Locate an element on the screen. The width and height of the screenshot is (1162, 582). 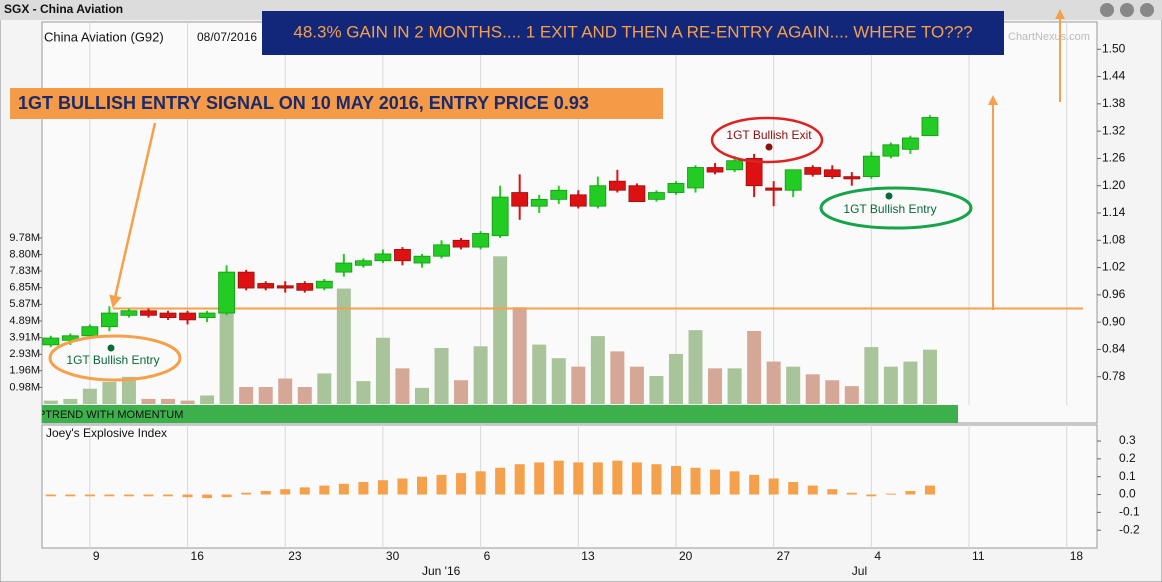
minimize-button is located at coordinates (1107, 10).